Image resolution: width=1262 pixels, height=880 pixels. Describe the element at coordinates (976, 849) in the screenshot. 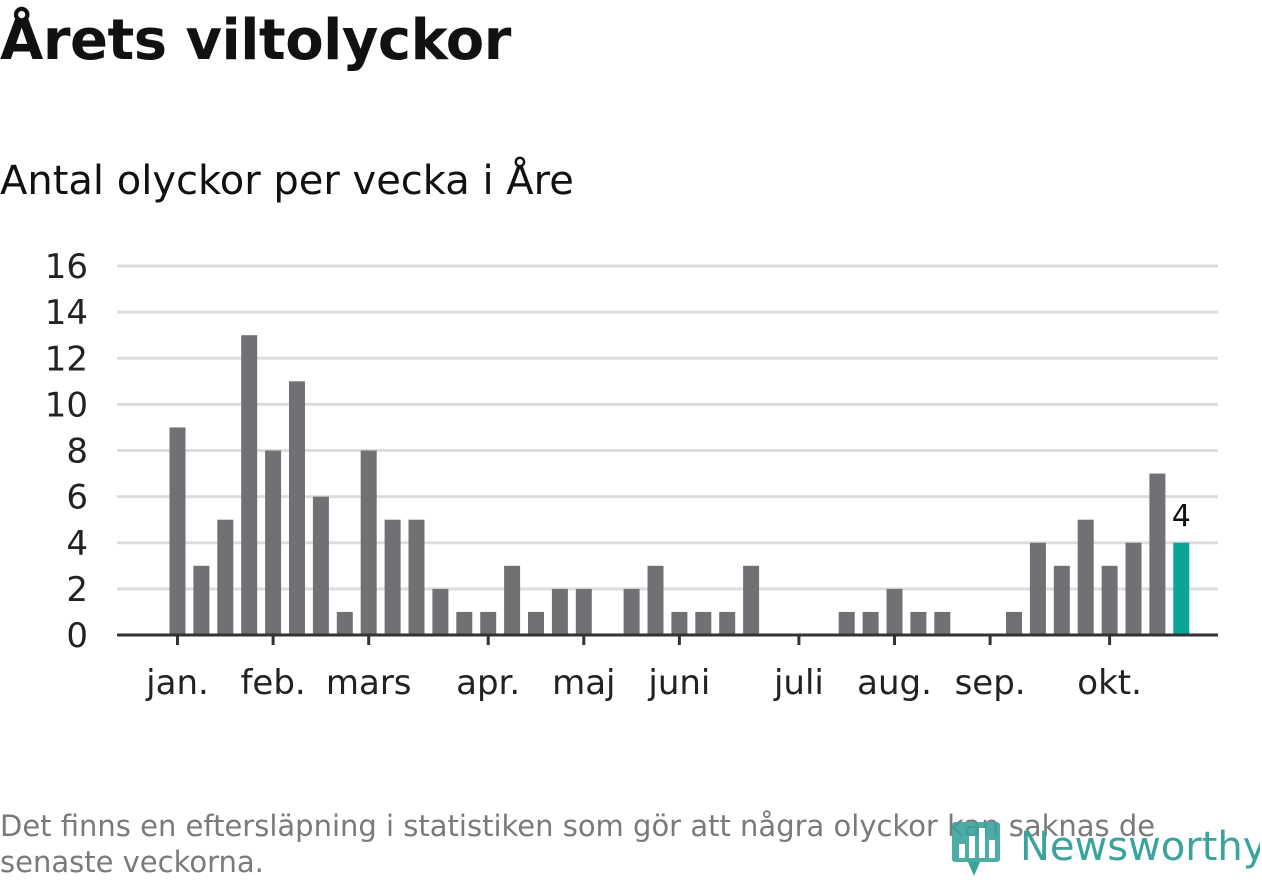

I see `bar-chart-pin-icon` at that location.